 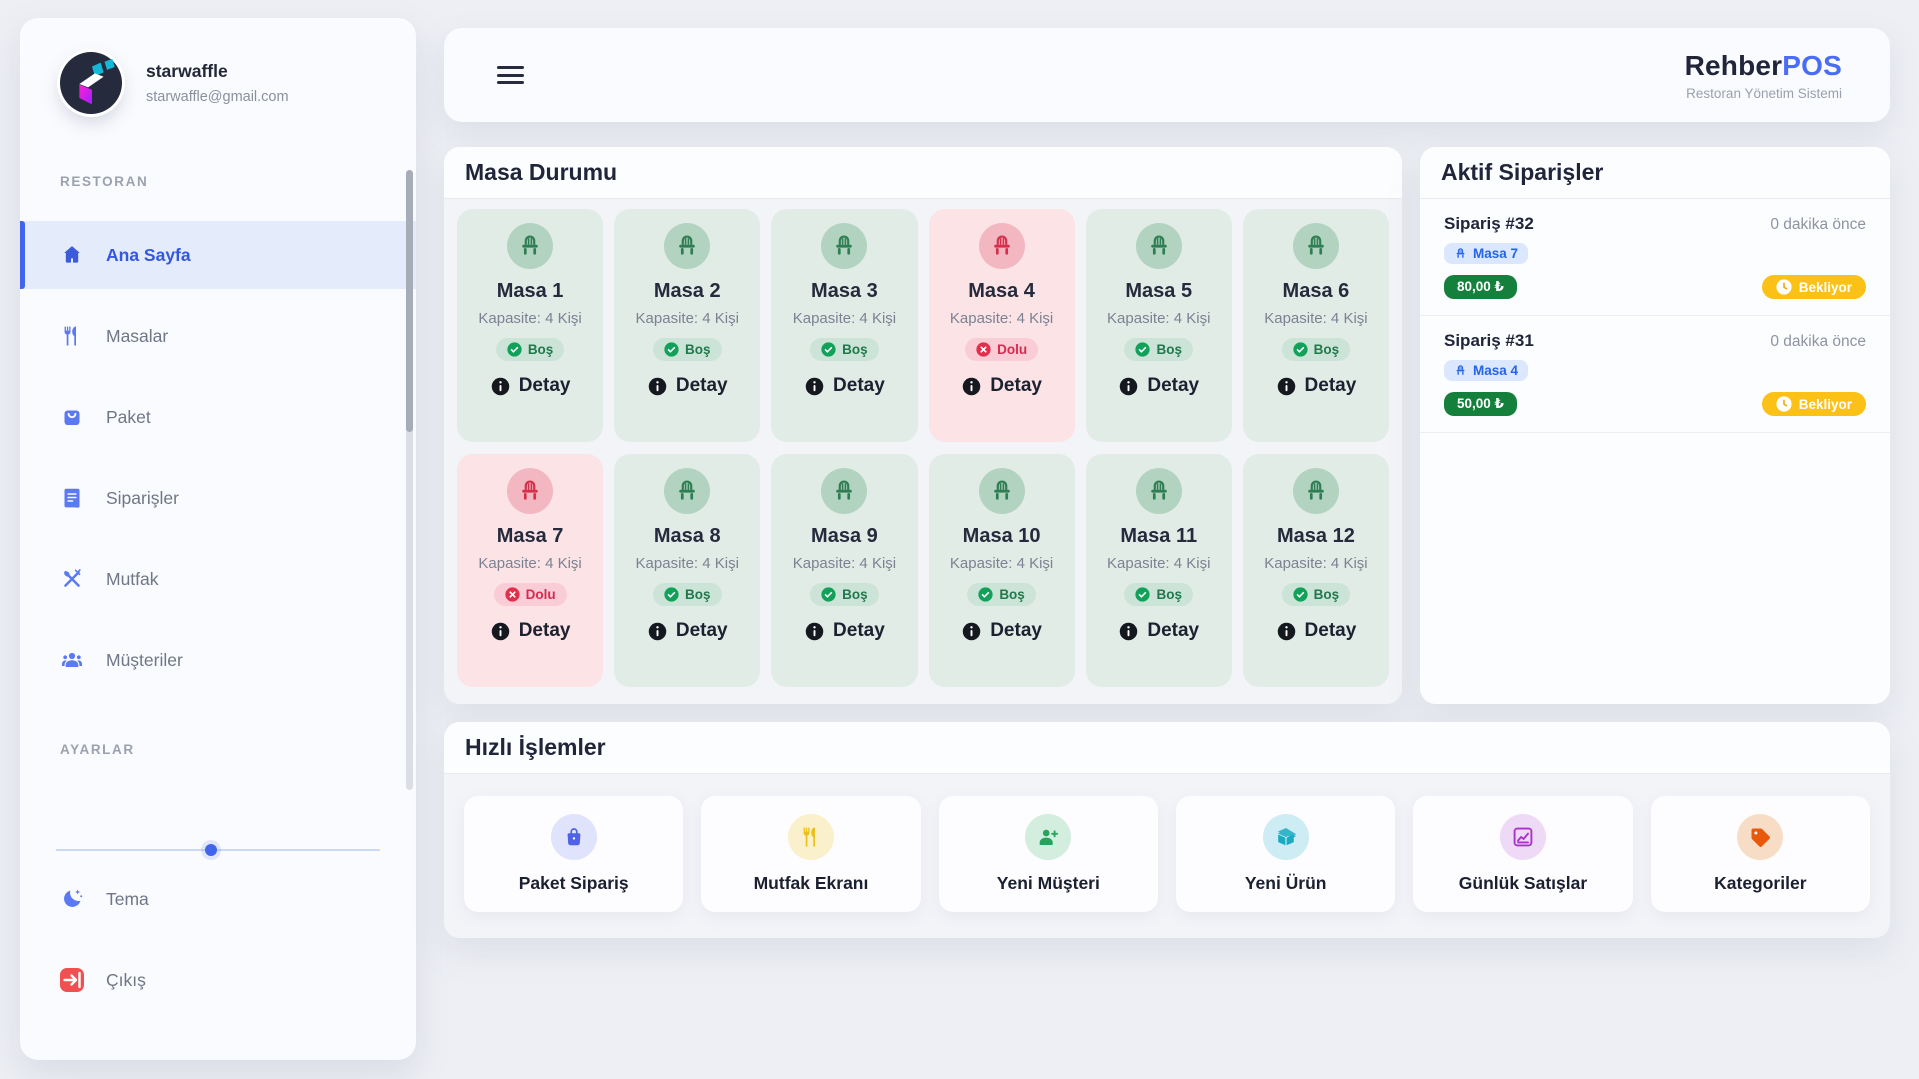 I want to click on quick-action-new-product: Yeni Ürün, so click(x=1285, y=854).